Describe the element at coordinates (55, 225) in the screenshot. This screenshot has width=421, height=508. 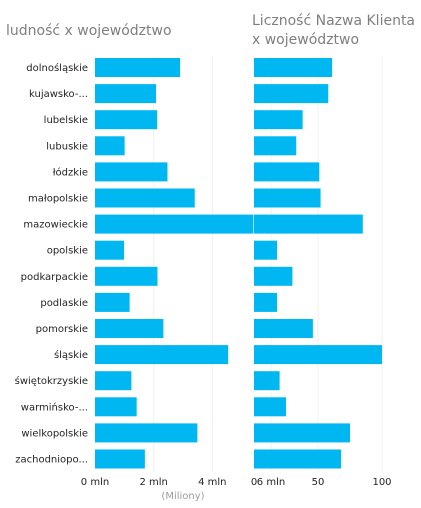
I see `category-label-6: mazowieckie` at that location.